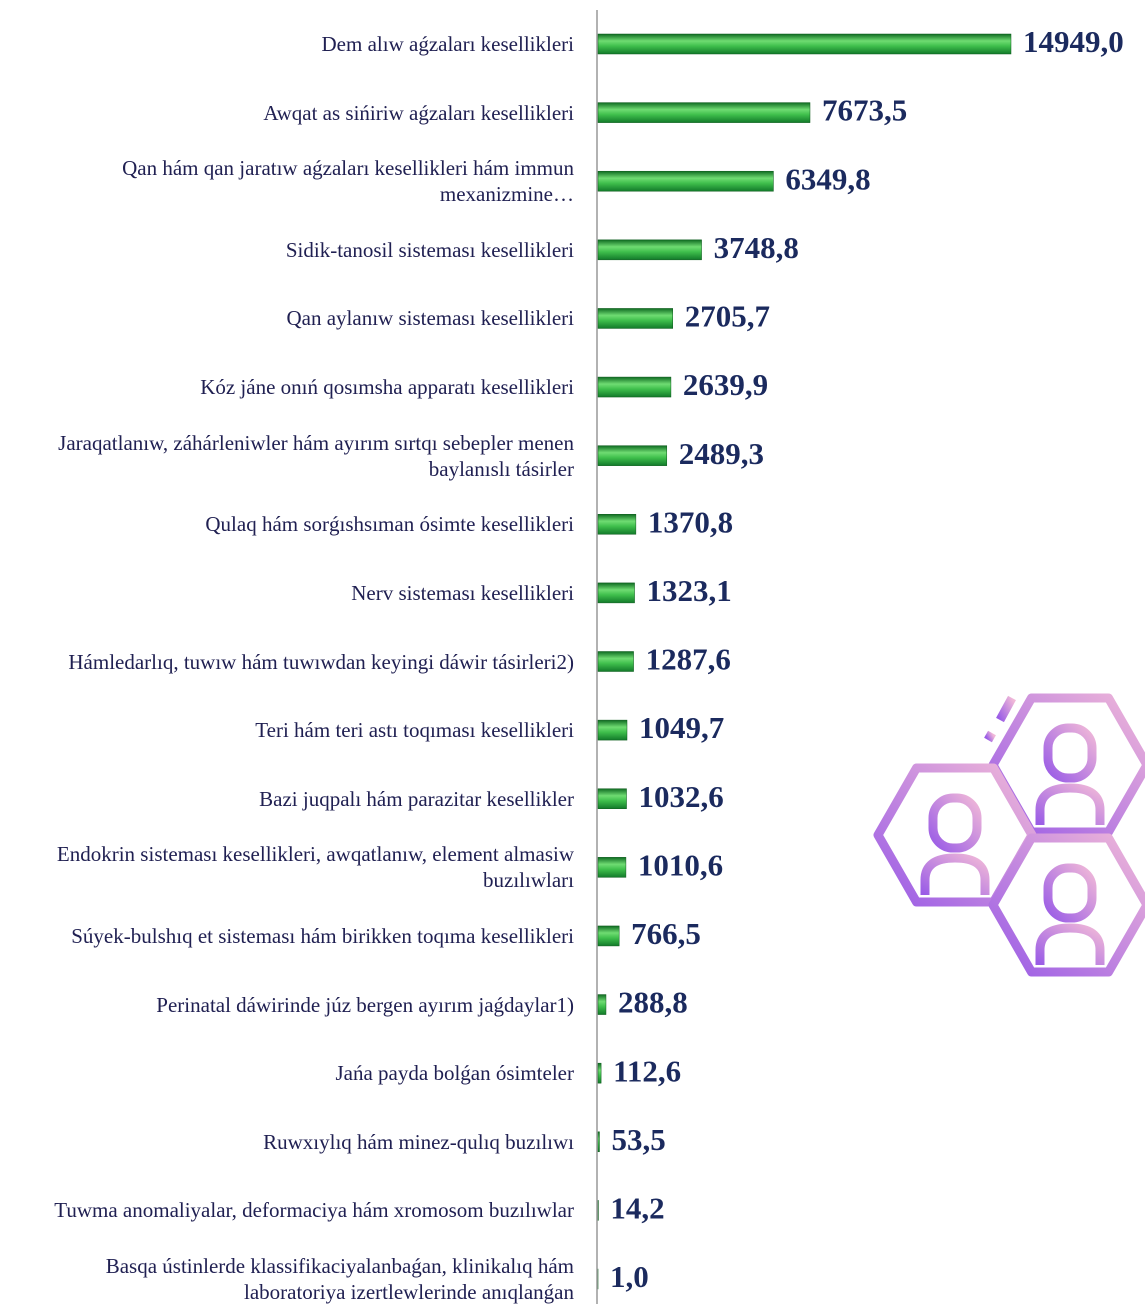 Image resolution: width=1145 pixels, height=1304 pixels. What do you see at coordinates (647, 1070) in the screenshot?
I see `value-label: 112,6` at bounding box center [647, 1070].